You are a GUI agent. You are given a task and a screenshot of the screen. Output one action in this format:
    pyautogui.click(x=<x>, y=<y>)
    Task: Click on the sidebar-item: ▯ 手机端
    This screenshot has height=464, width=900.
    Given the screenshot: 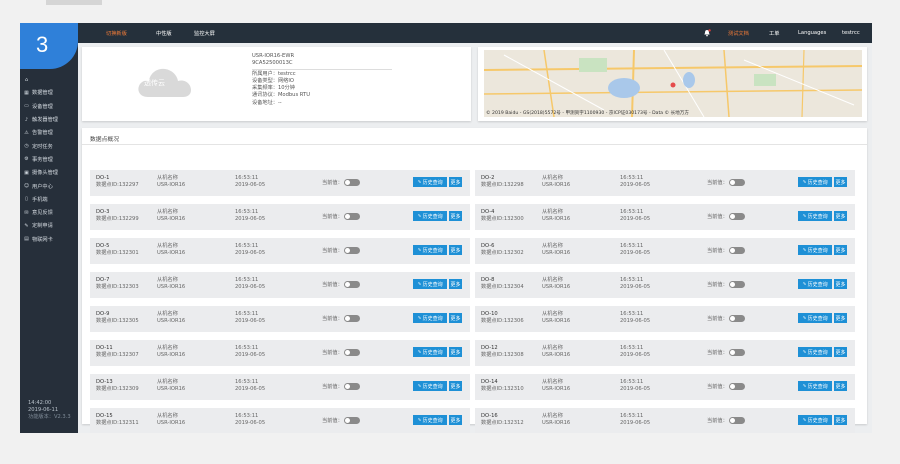 What is the action you would take?
    pyautogui.click(x=49, y=199)
    